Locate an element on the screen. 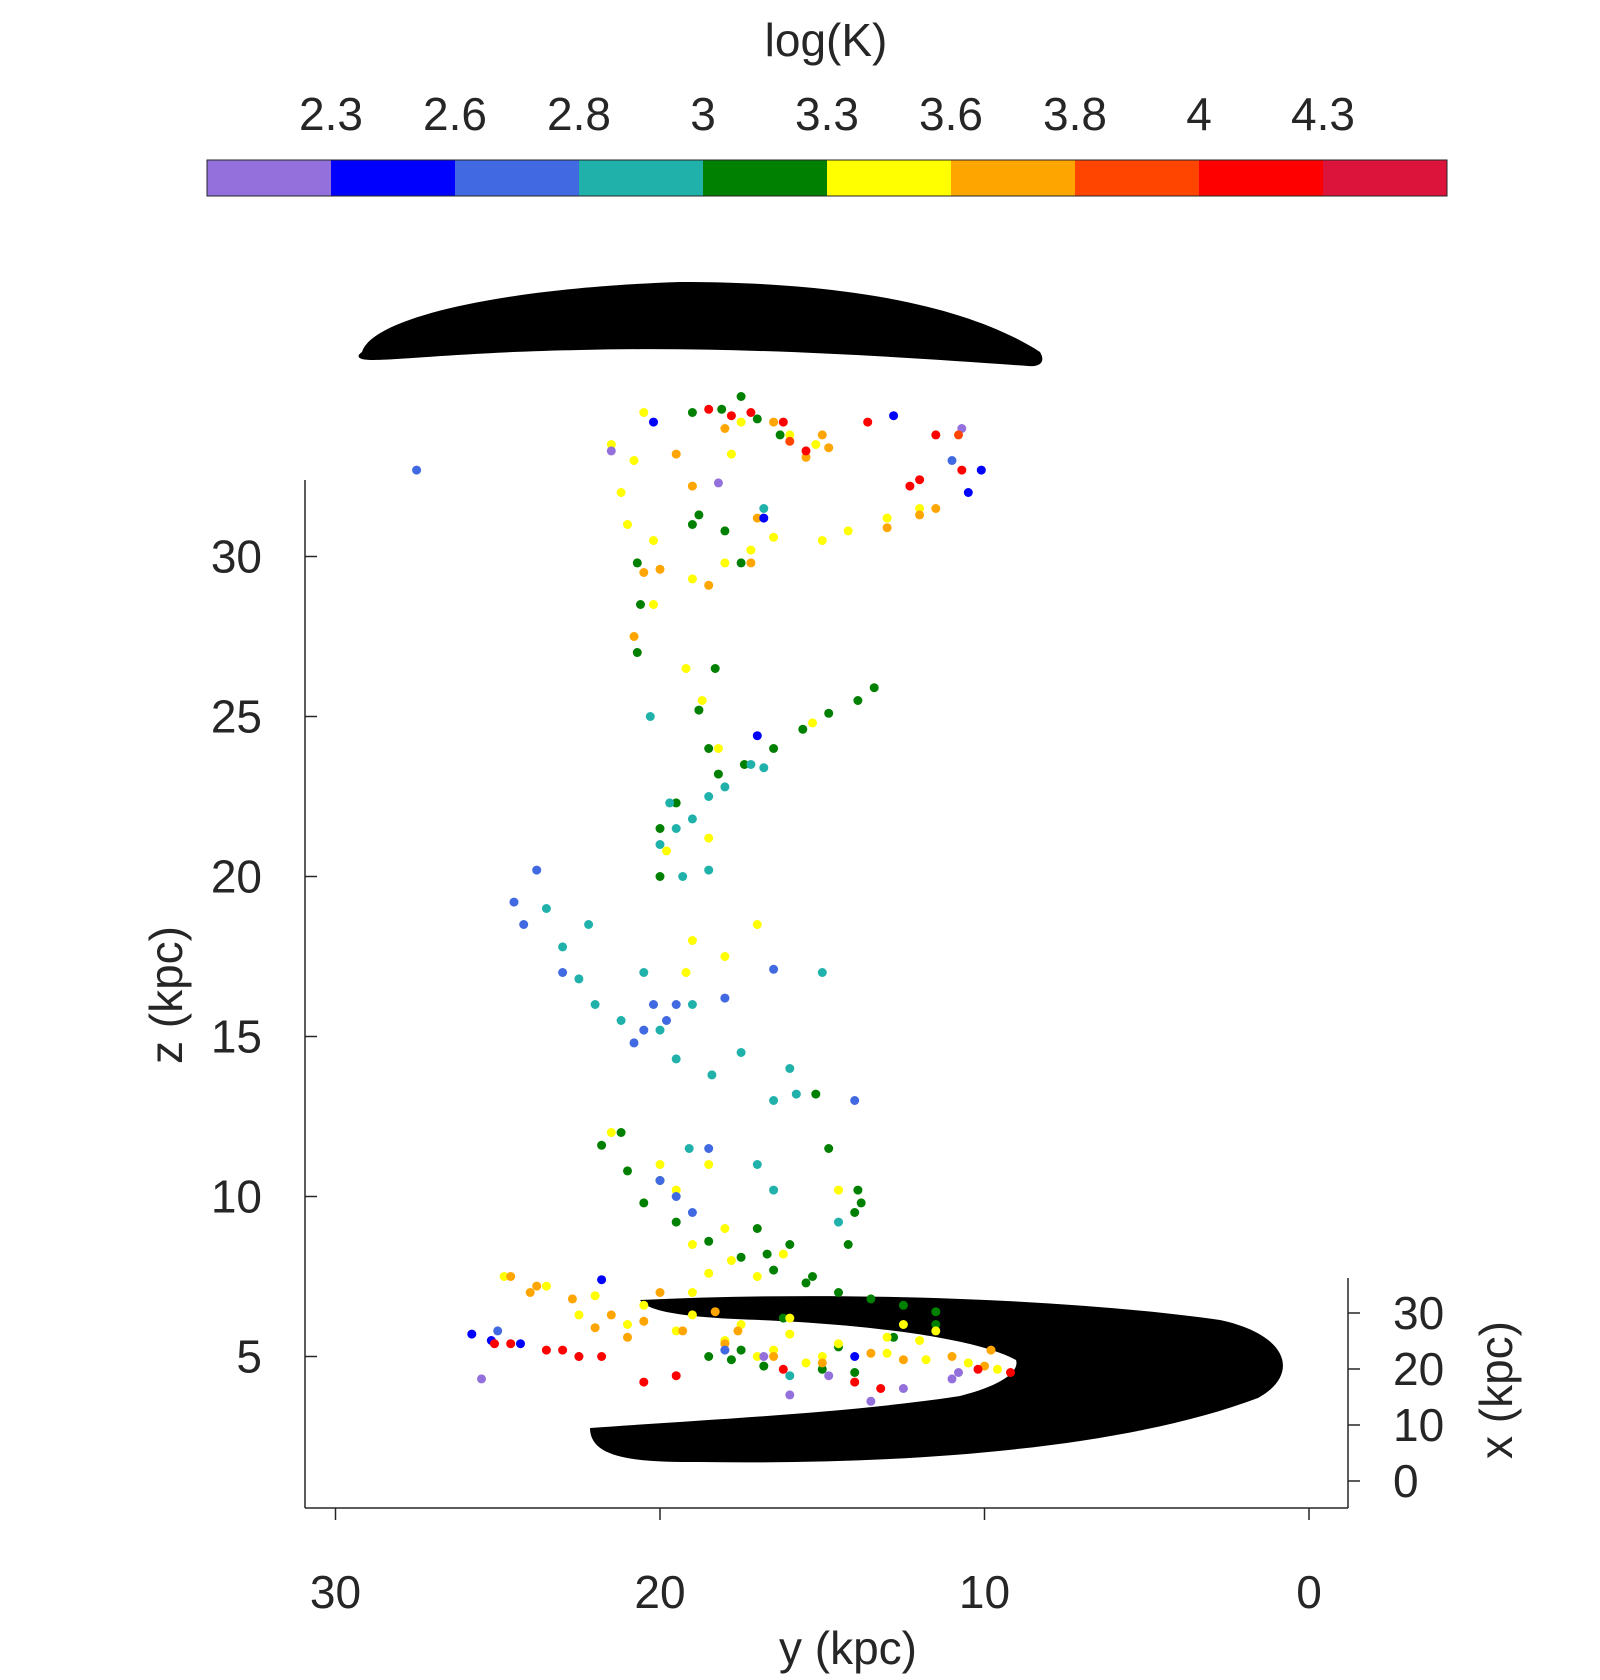 The width and height of the screenshot is (1600, 1680). colorbar-tick-label: 3.8 is located at coordinates (1075, 114).